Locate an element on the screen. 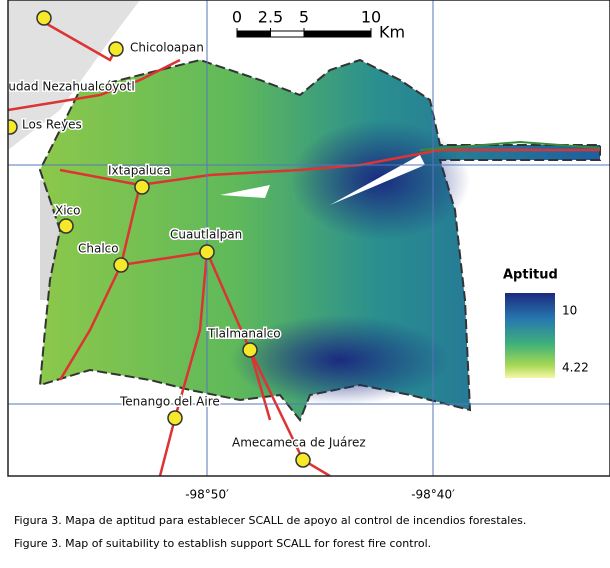  legend-ramp is located at coordinates (530, 335).